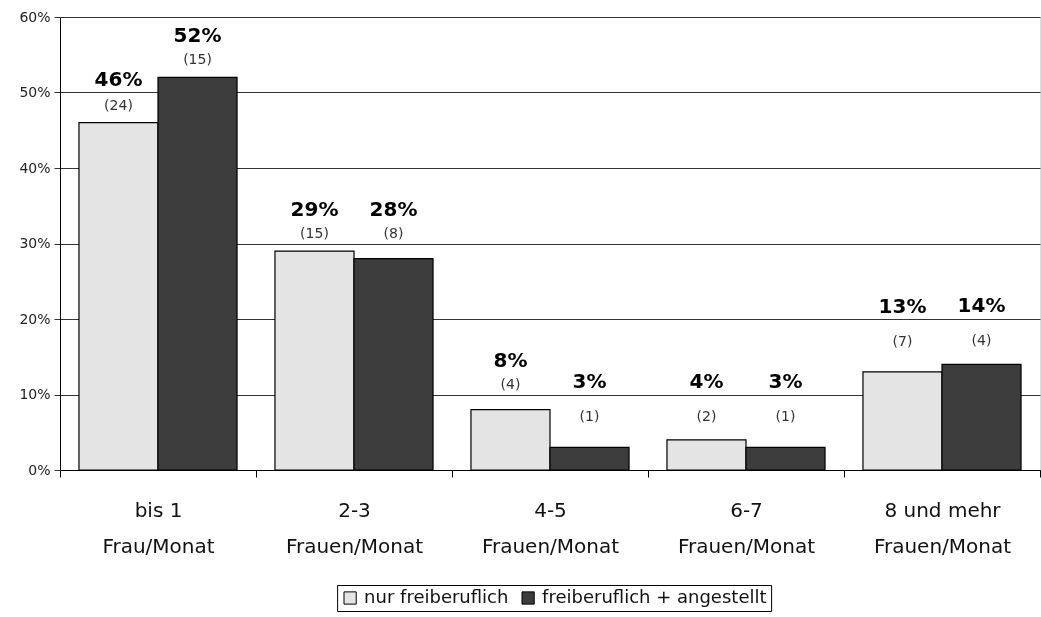 This screenshot has height=617, width=1041. I want to click on text: 8% (4), so click(510, 369).